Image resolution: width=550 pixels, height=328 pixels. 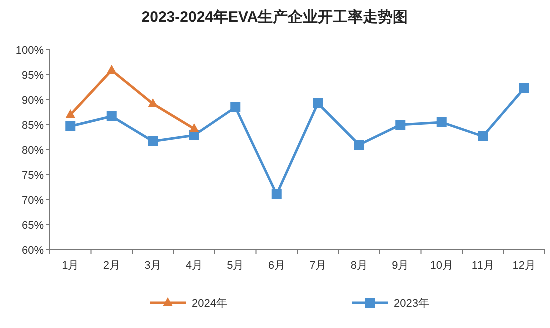 I want to click on x-tick-label: 6月, so click(x=277, y=266).